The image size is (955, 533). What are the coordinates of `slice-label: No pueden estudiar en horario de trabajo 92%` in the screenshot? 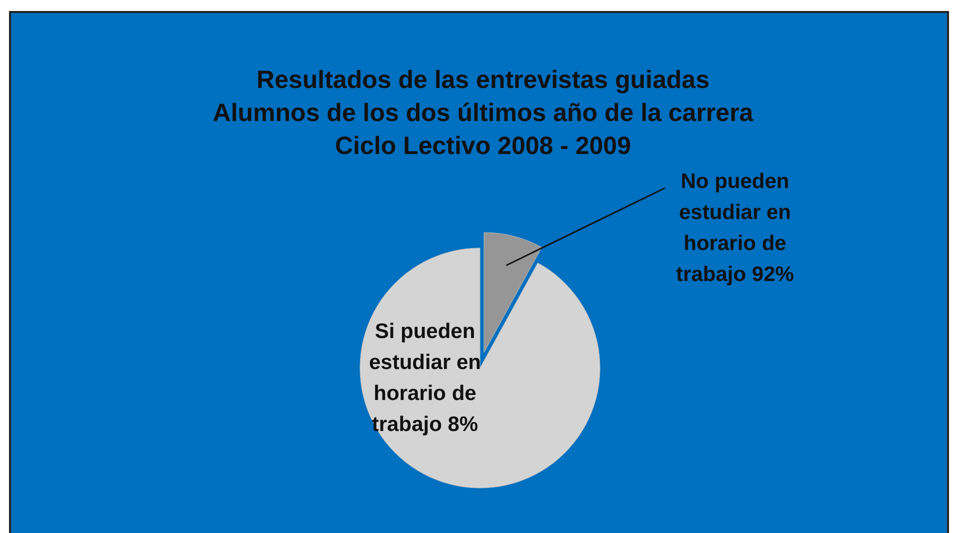 It's located at (735, 228).